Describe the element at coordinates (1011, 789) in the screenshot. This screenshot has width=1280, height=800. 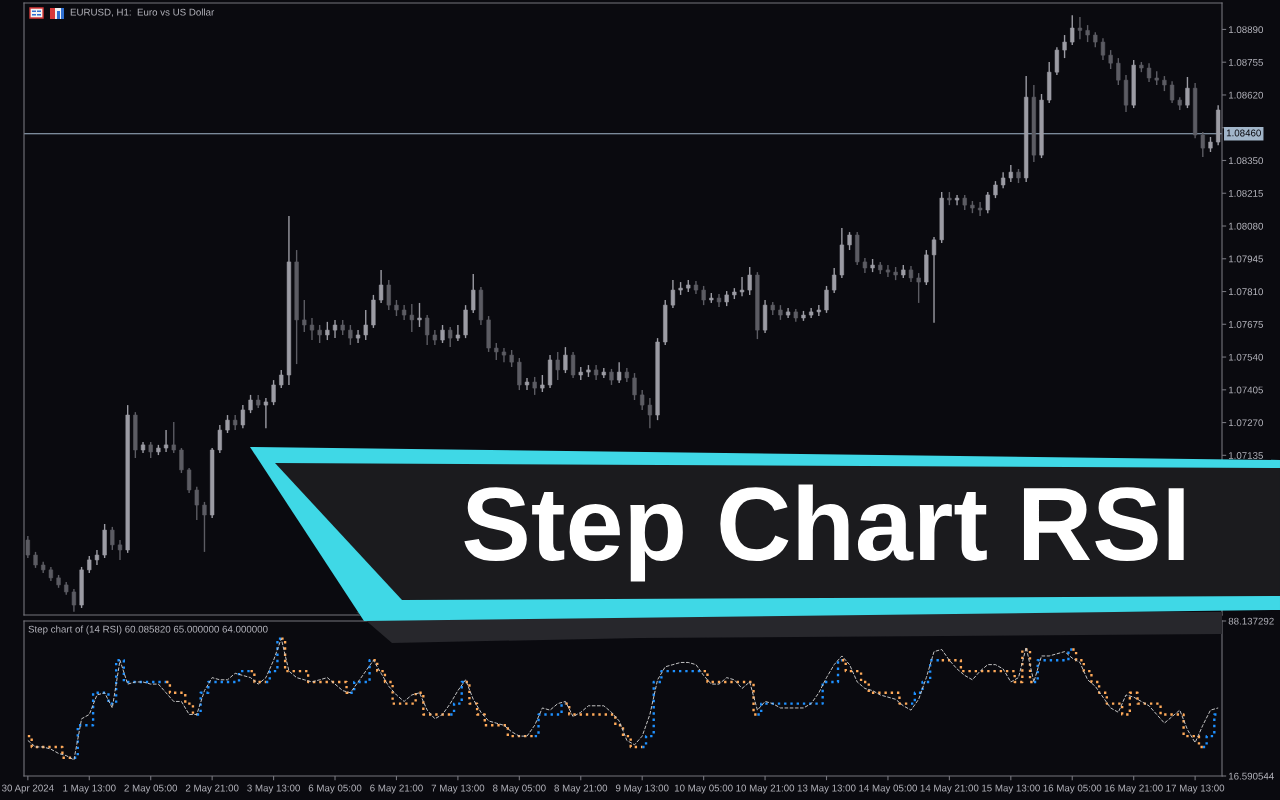
I see `x-tick-label: 15 May 13:00` at that location.